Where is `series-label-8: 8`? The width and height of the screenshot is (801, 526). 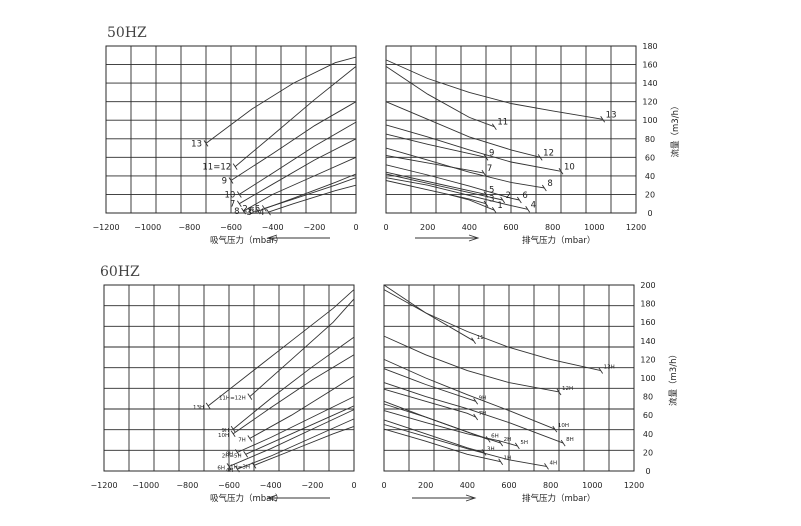 series-label-8: 8 is located at coordinates (236, 212).